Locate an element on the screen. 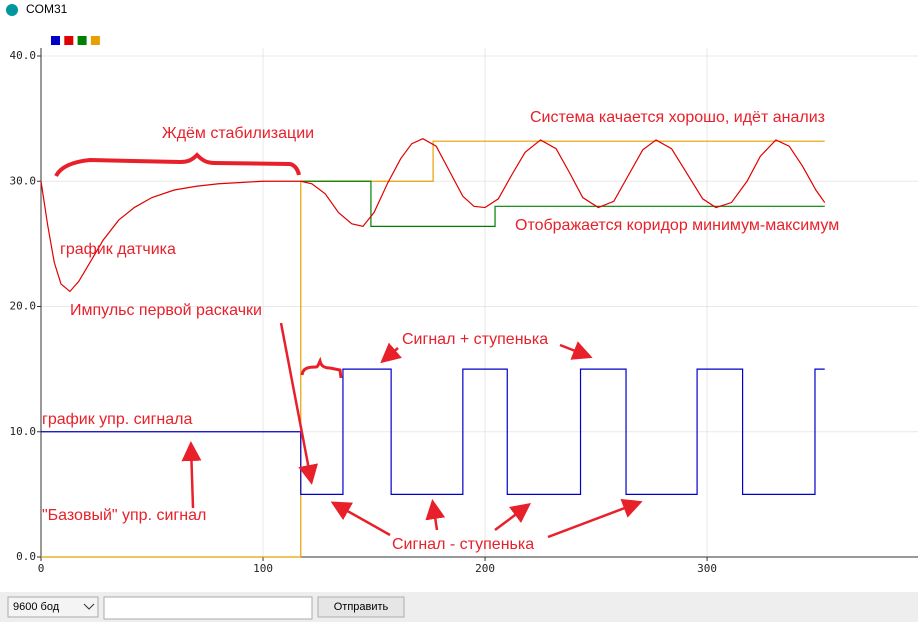 The height and width of the screenshot is (627, 918). y-tick-label: 0.0 is located at coordinates (26, 556).